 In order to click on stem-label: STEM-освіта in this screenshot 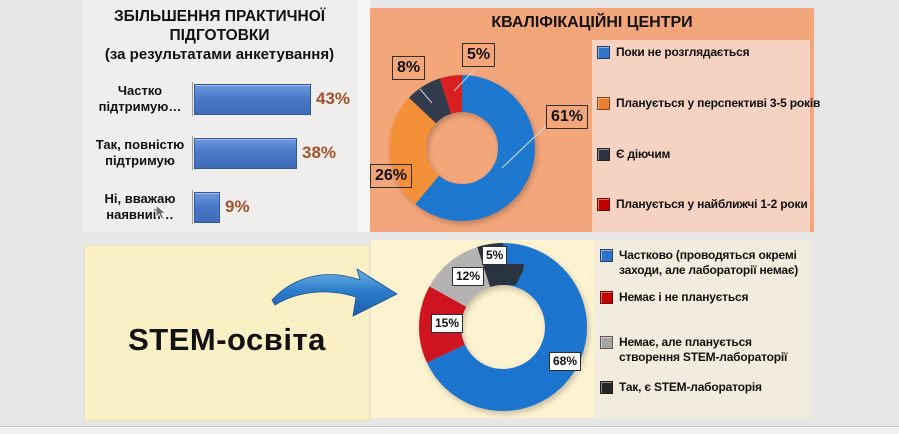, I will do `click(227, 339)`.